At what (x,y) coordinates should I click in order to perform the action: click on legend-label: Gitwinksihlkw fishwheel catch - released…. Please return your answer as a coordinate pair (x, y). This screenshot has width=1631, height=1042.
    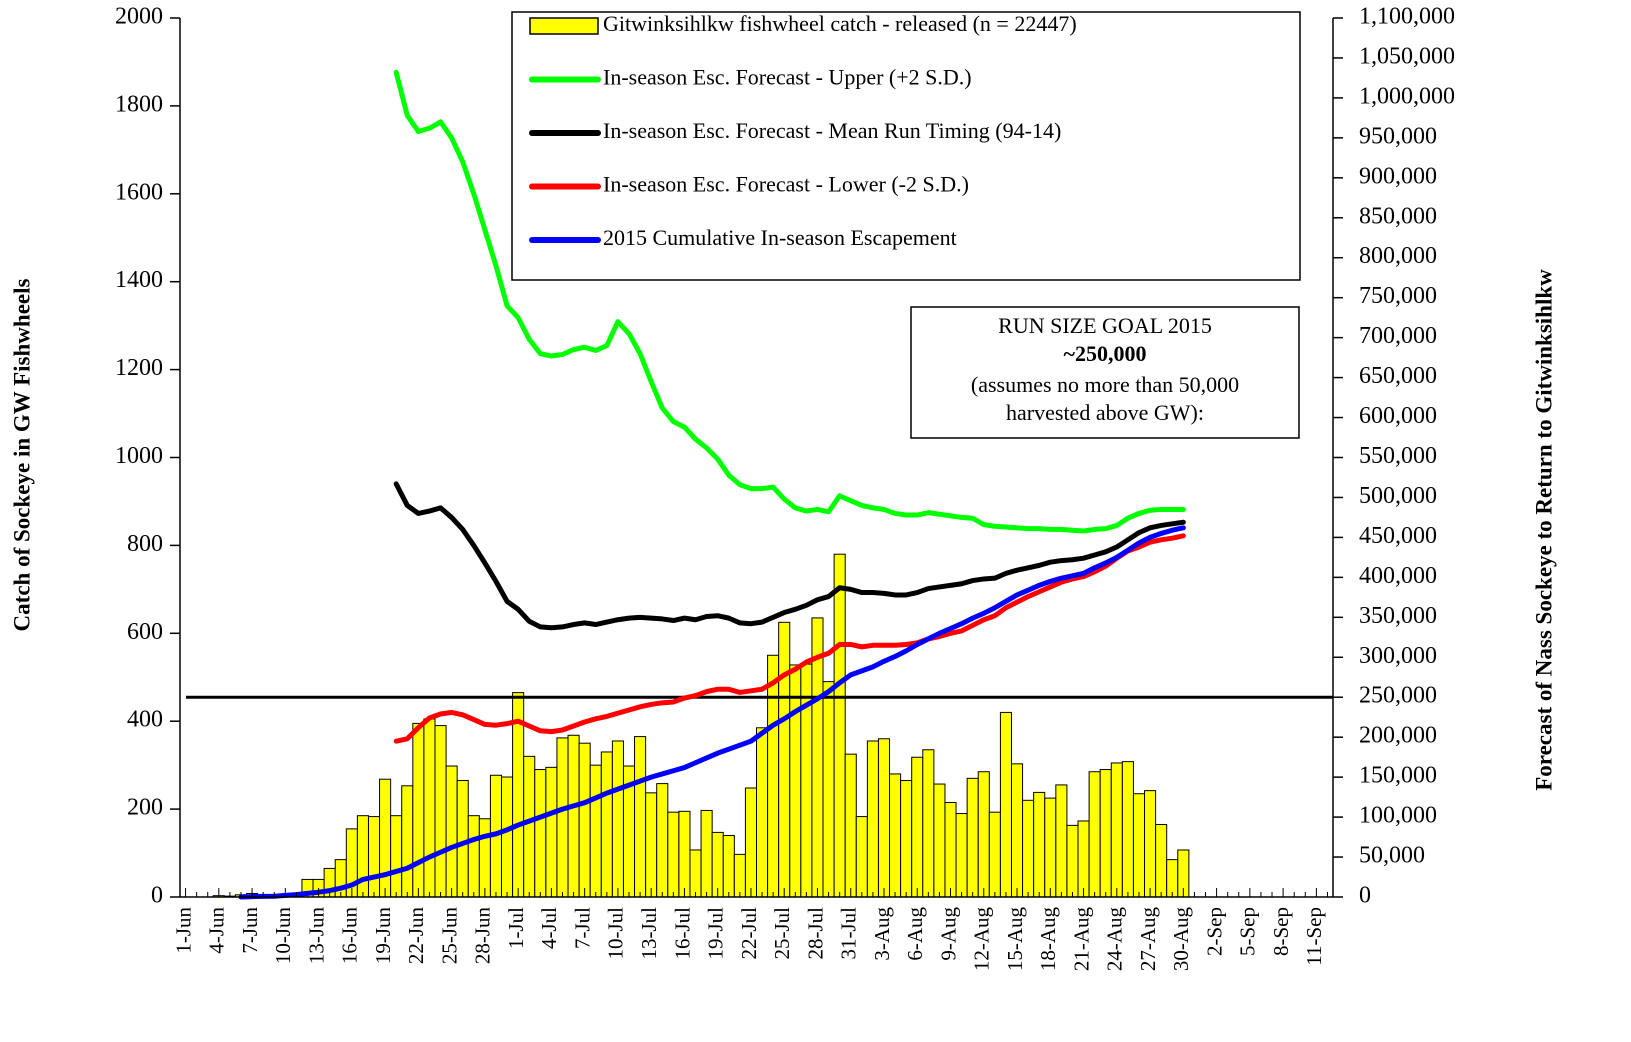
    Looking at the image, I should click on (840, 23).